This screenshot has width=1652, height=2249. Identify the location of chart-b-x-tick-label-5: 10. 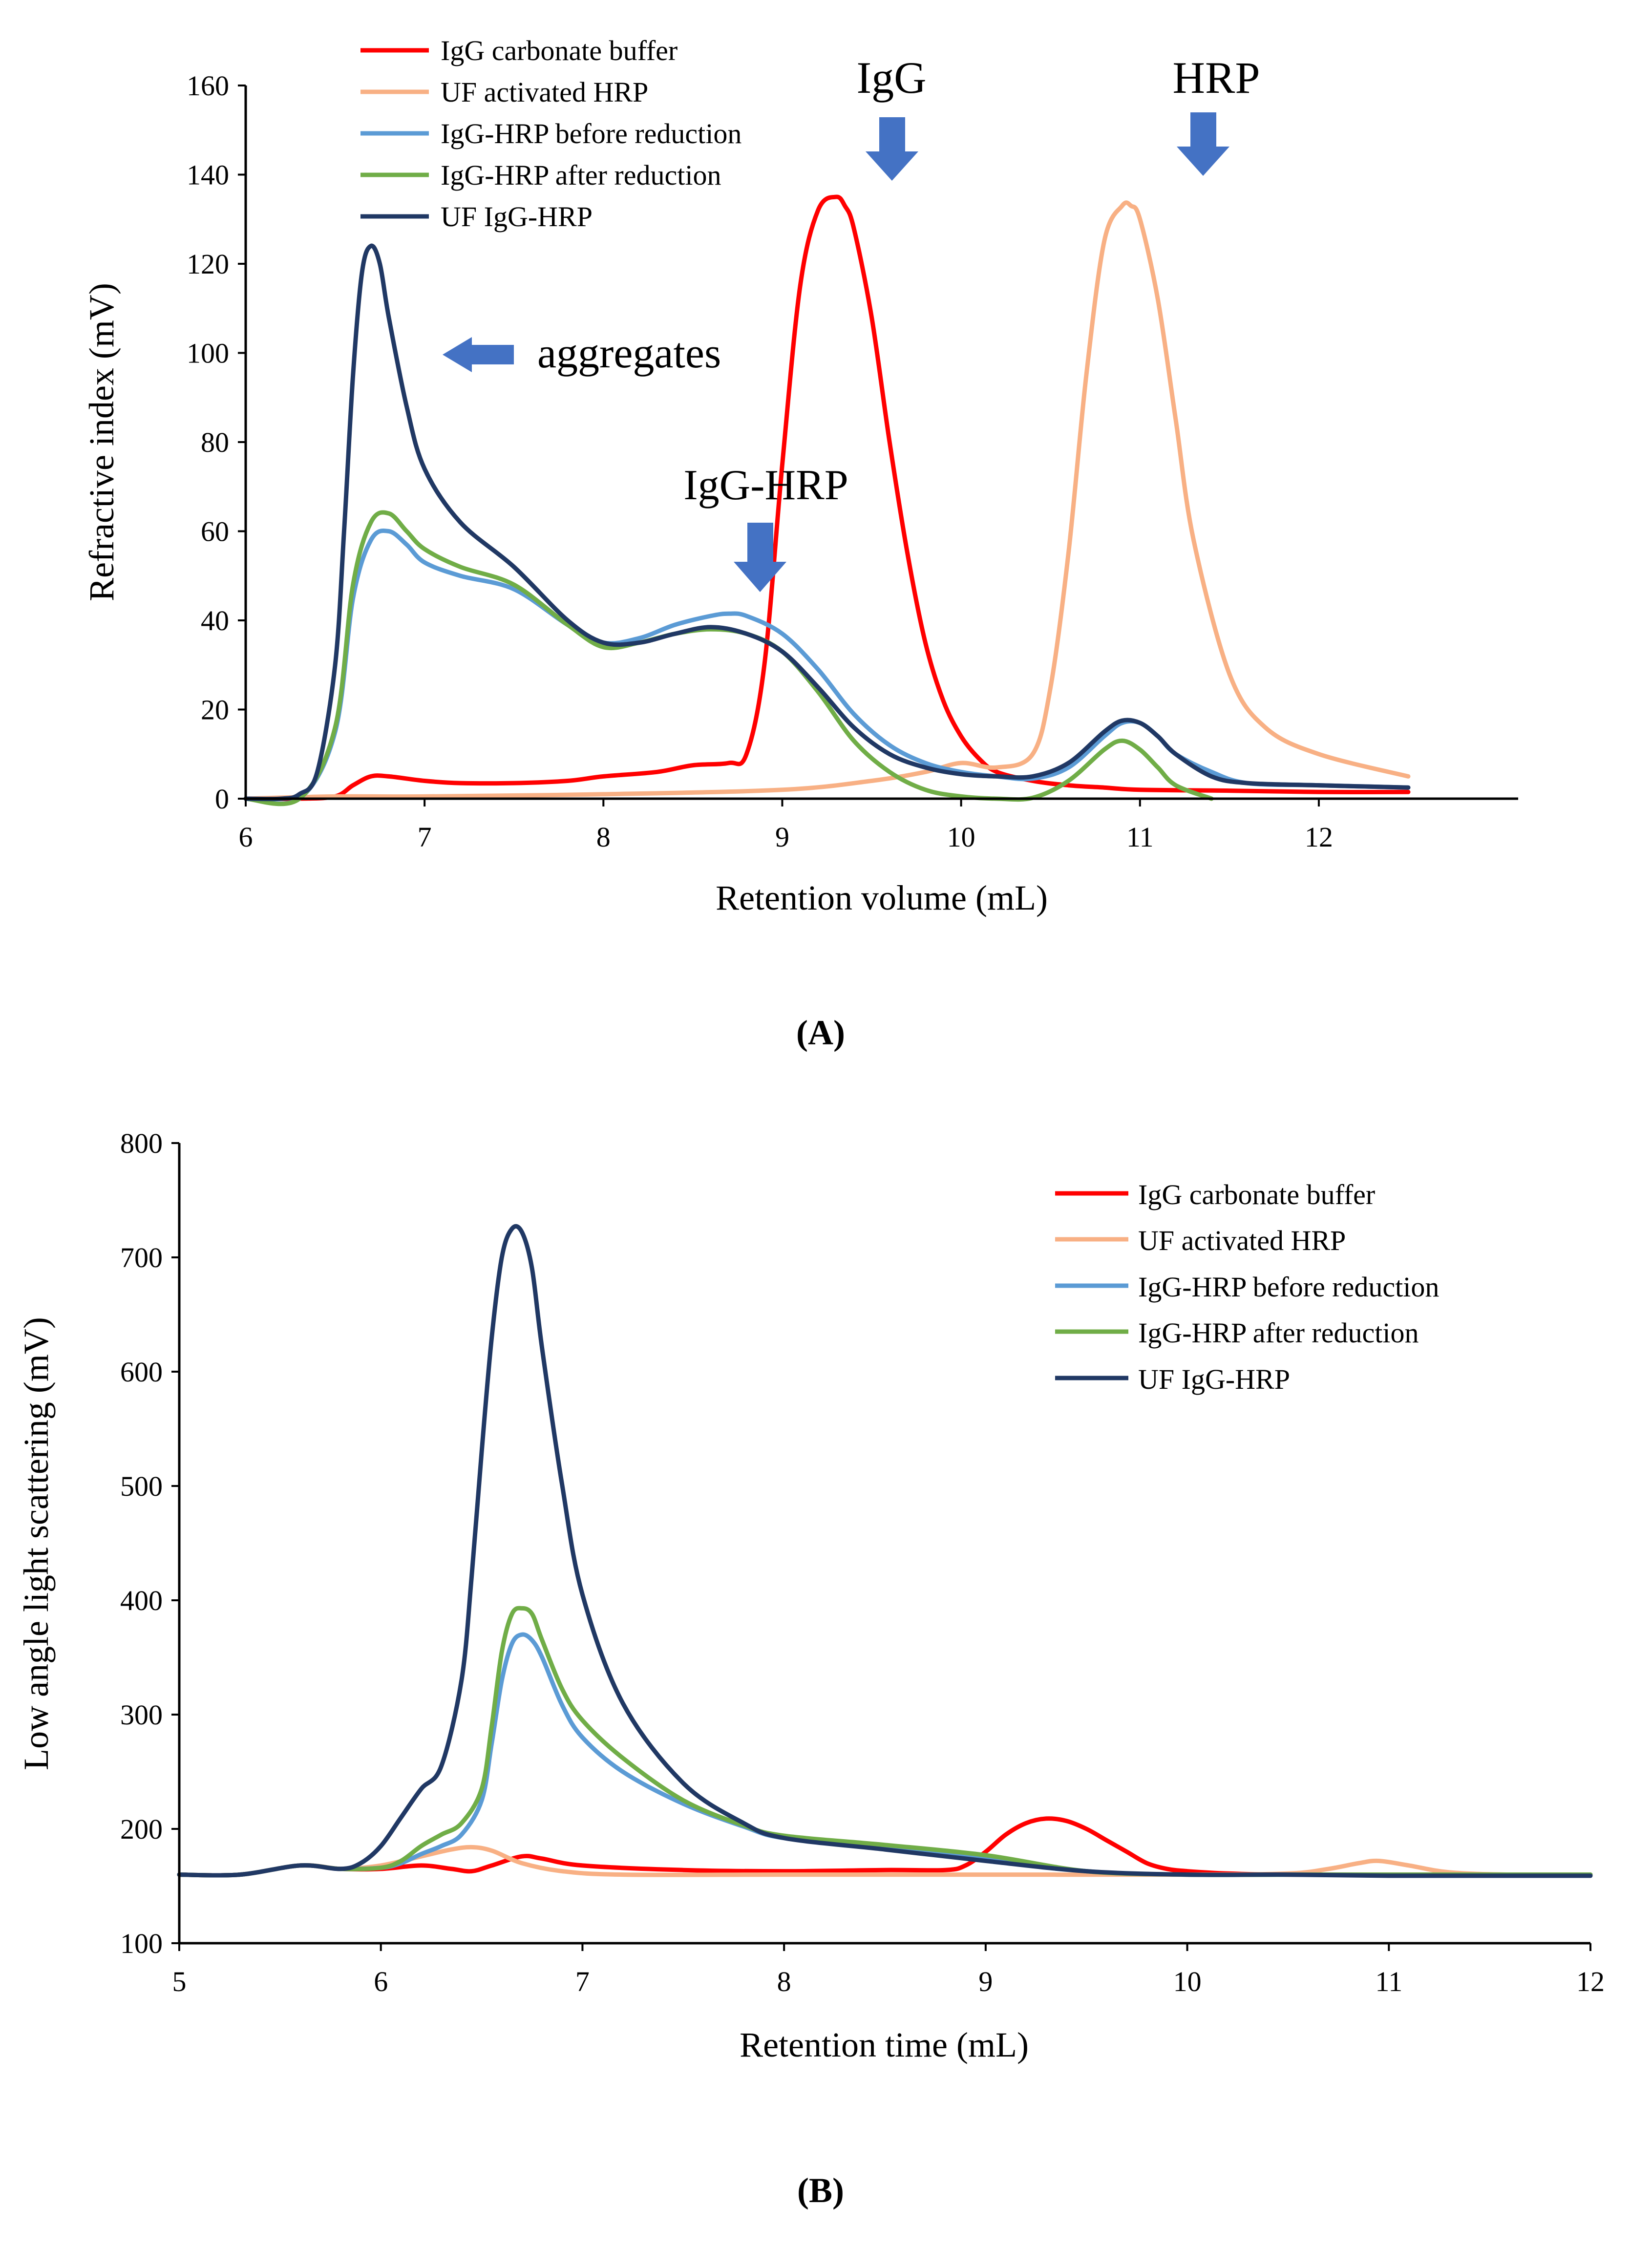
(1187, 1981).